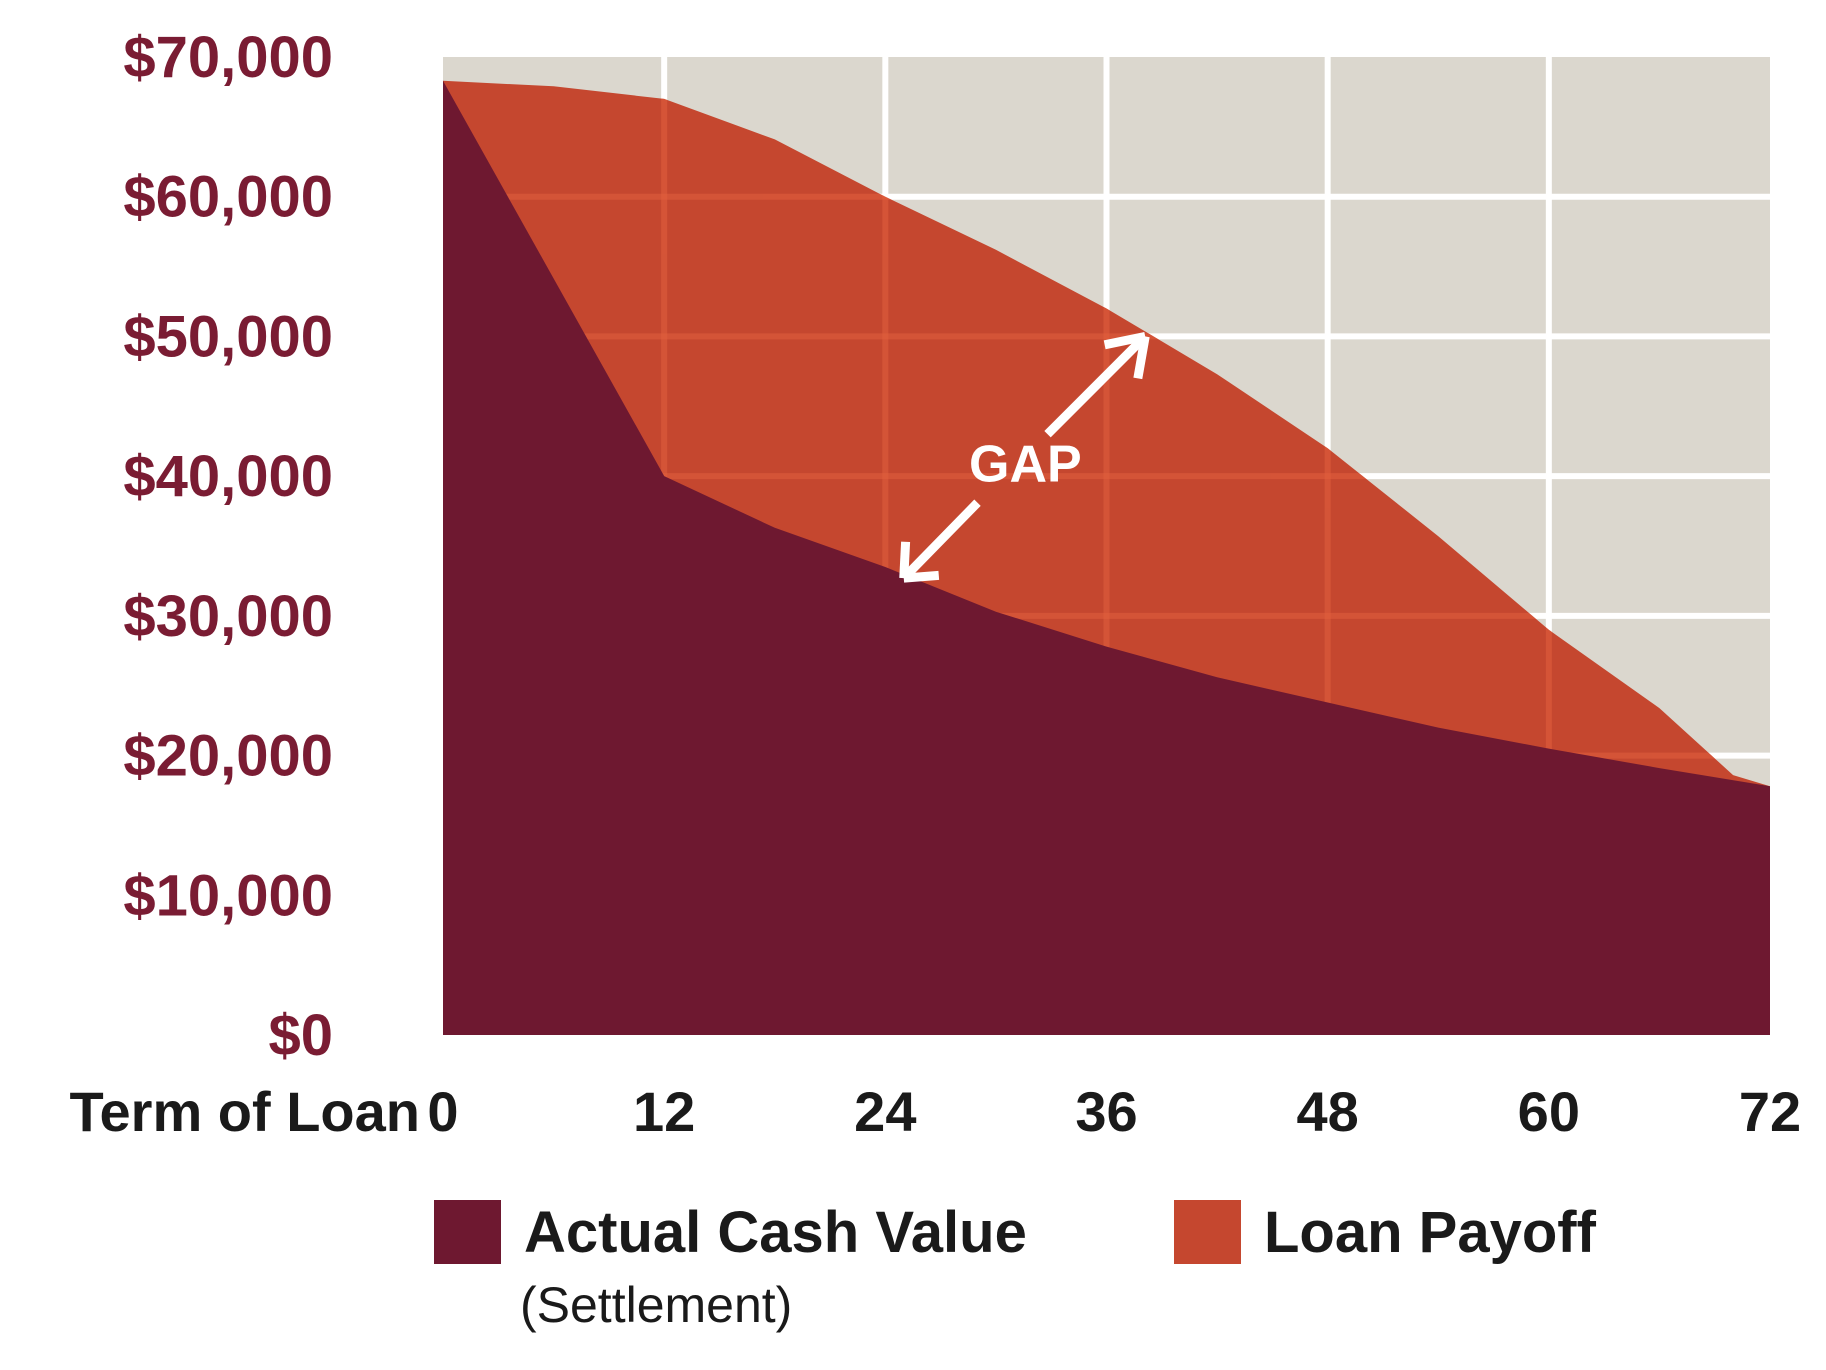  What do you see at coordinates (940, 540) in the screenshot?
I see `gap-arrow-1-shaft` at bounding box center [940, 540].